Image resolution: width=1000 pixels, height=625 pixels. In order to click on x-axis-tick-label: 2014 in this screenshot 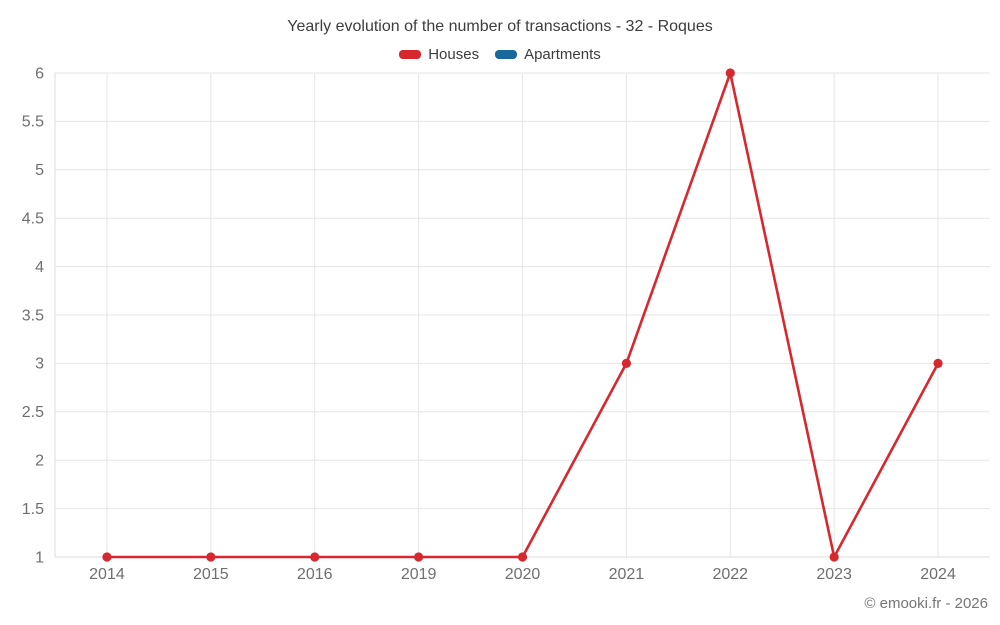, I will do `click(107, 574)`.